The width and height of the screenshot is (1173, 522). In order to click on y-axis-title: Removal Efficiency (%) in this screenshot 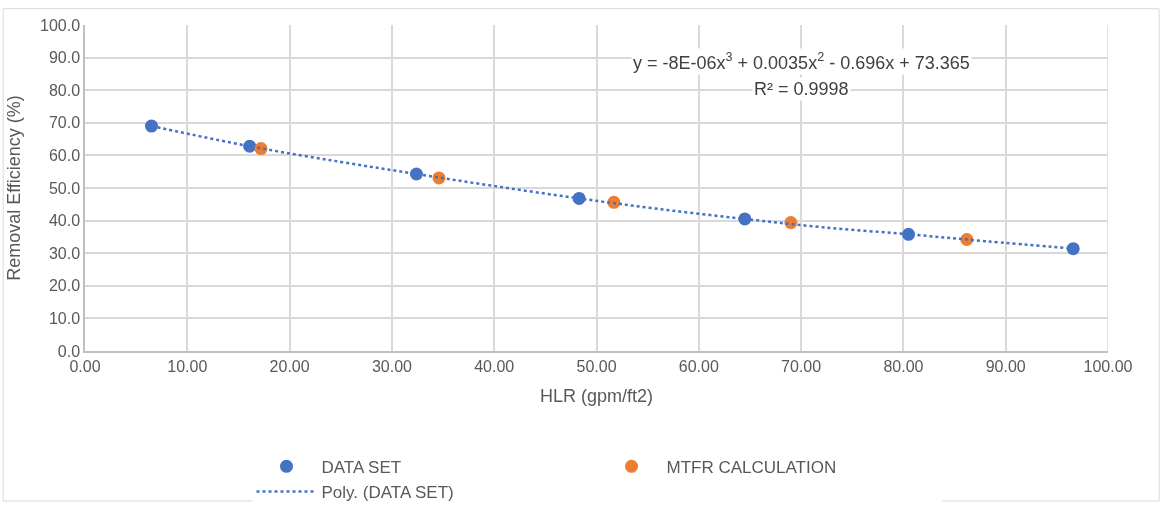, I will do `click(13, 188)`.